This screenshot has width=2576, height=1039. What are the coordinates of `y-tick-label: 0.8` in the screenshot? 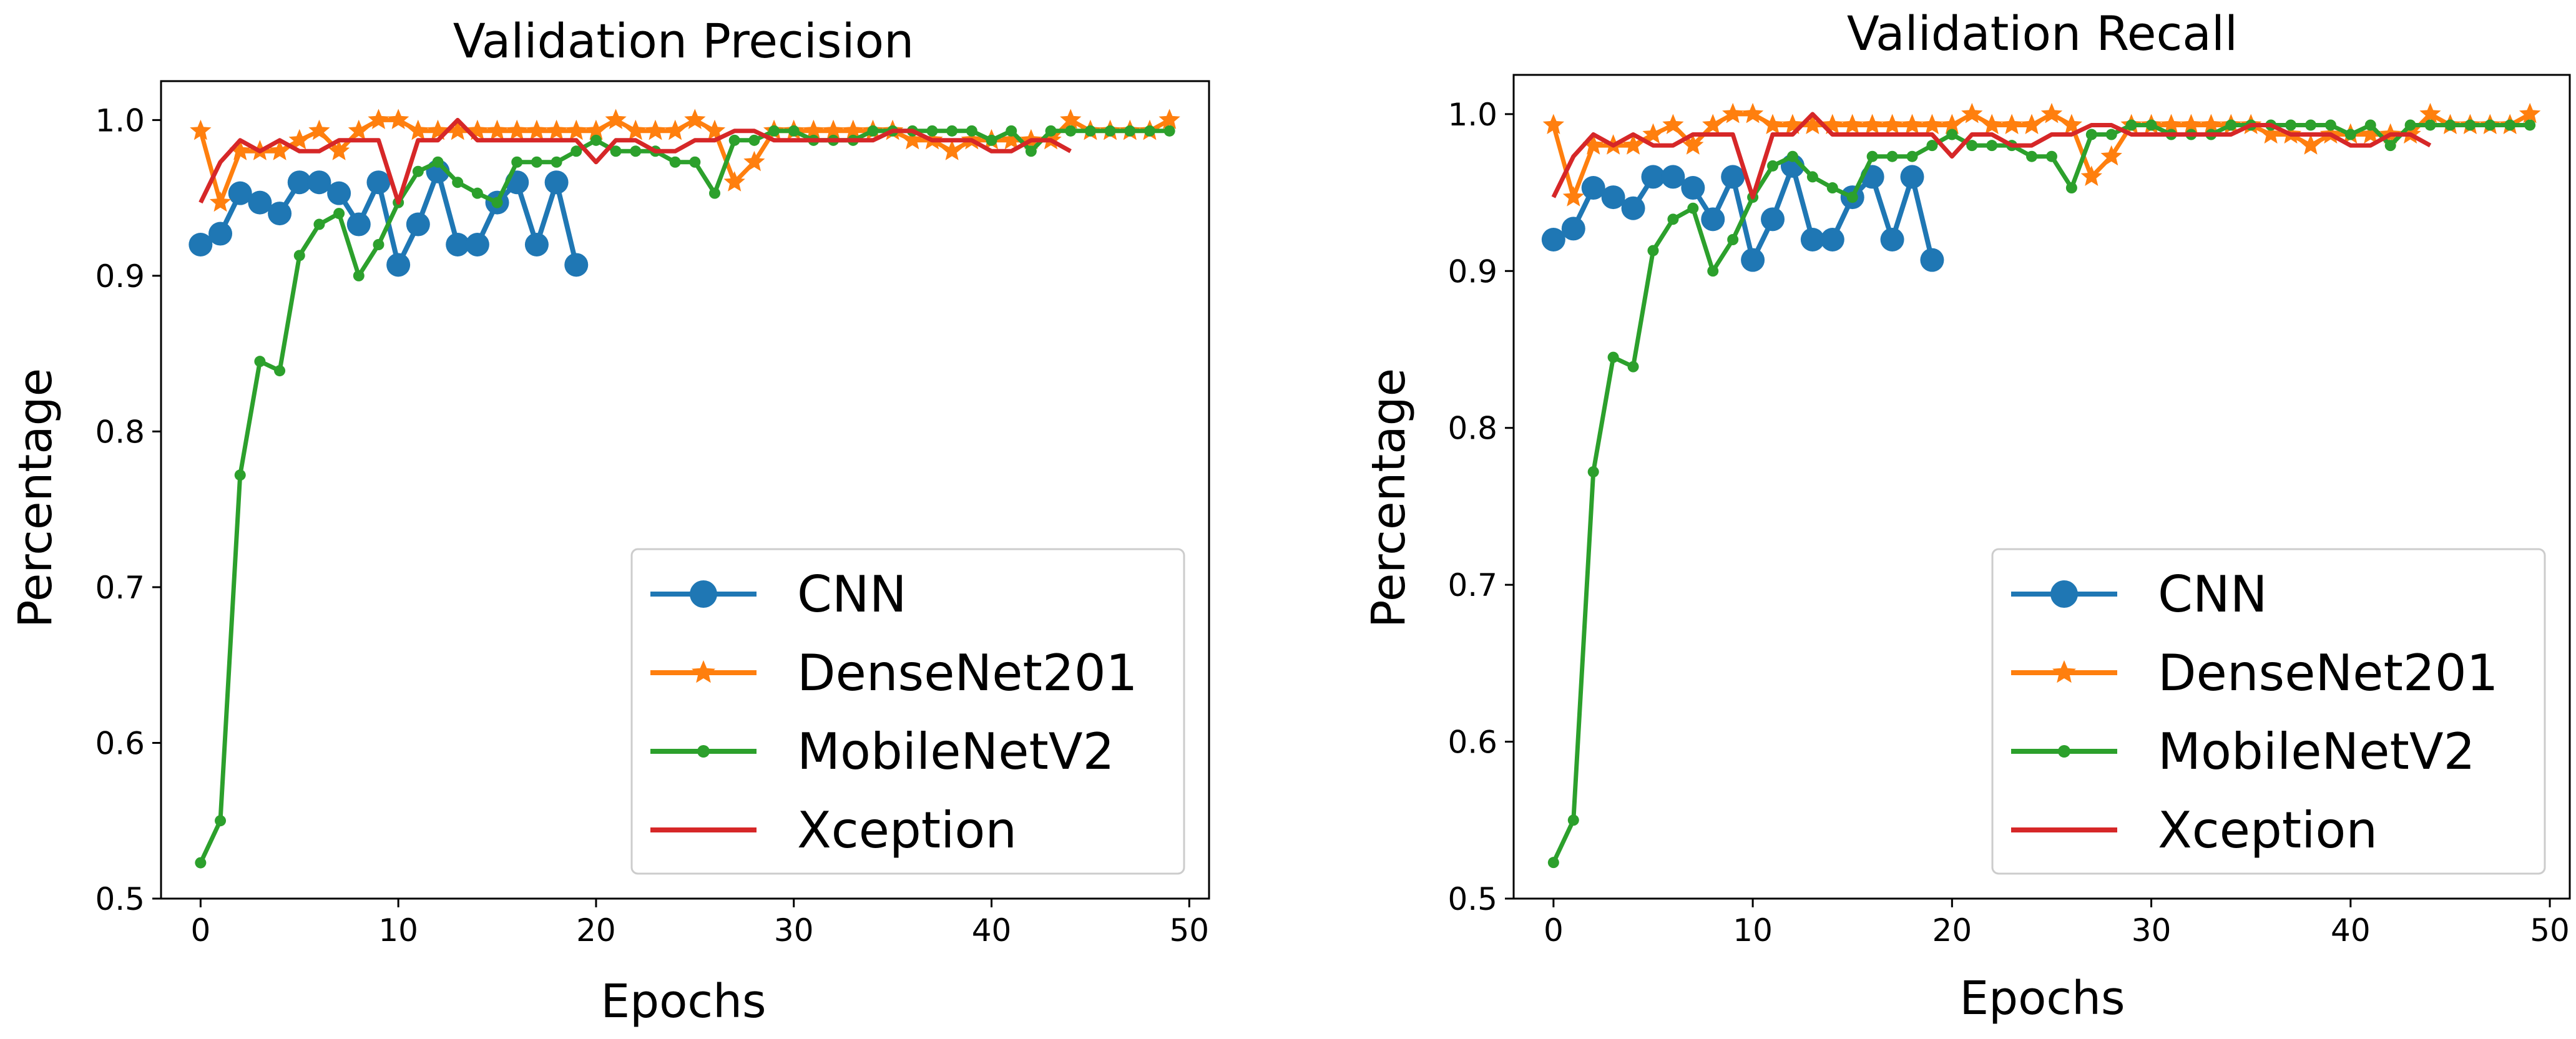 It's located at (1472, 429).